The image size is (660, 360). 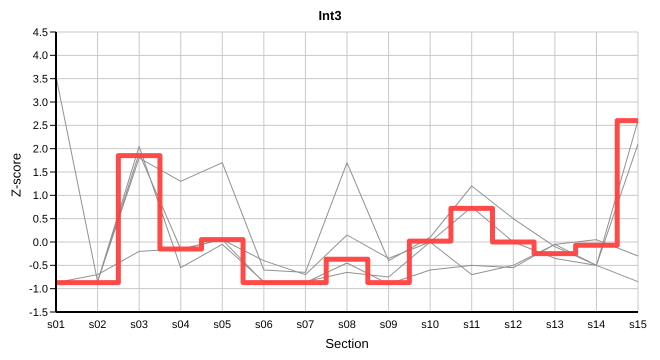 What do you see at coordinates (181, 324) in the screenshot?
I see `x-tick-label: s04` at bounding box center [181, 324].